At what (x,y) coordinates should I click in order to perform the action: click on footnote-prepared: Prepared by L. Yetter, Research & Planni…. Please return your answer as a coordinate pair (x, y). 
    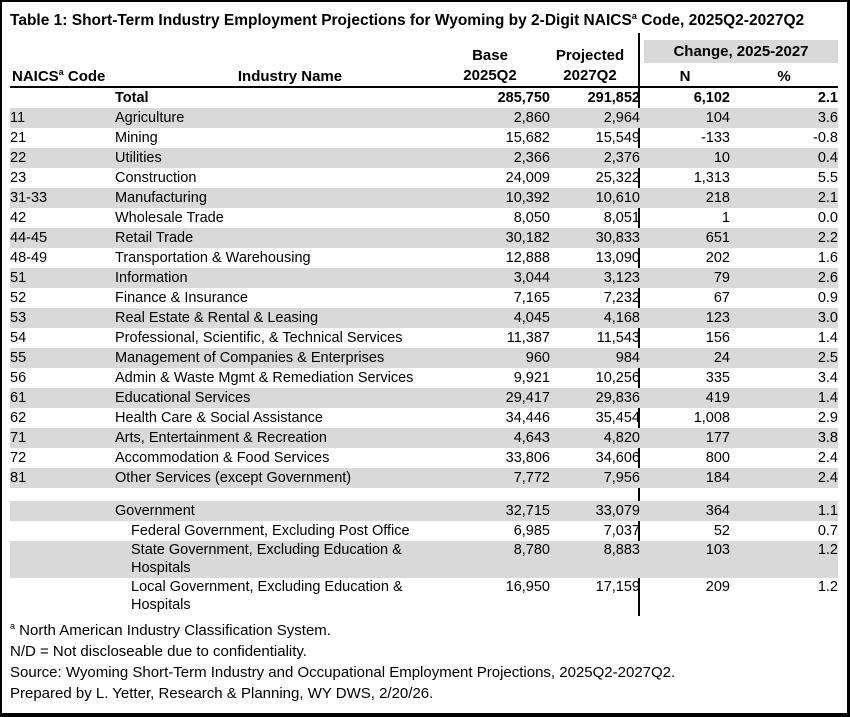
    Looking at the image, I should click on (222, 693).